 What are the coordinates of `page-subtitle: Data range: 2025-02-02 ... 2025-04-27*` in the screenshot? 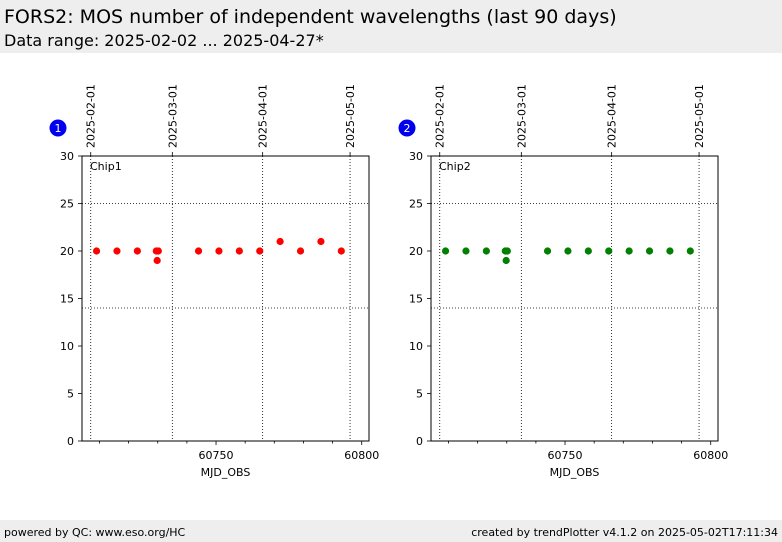 It's located at (164, 40).